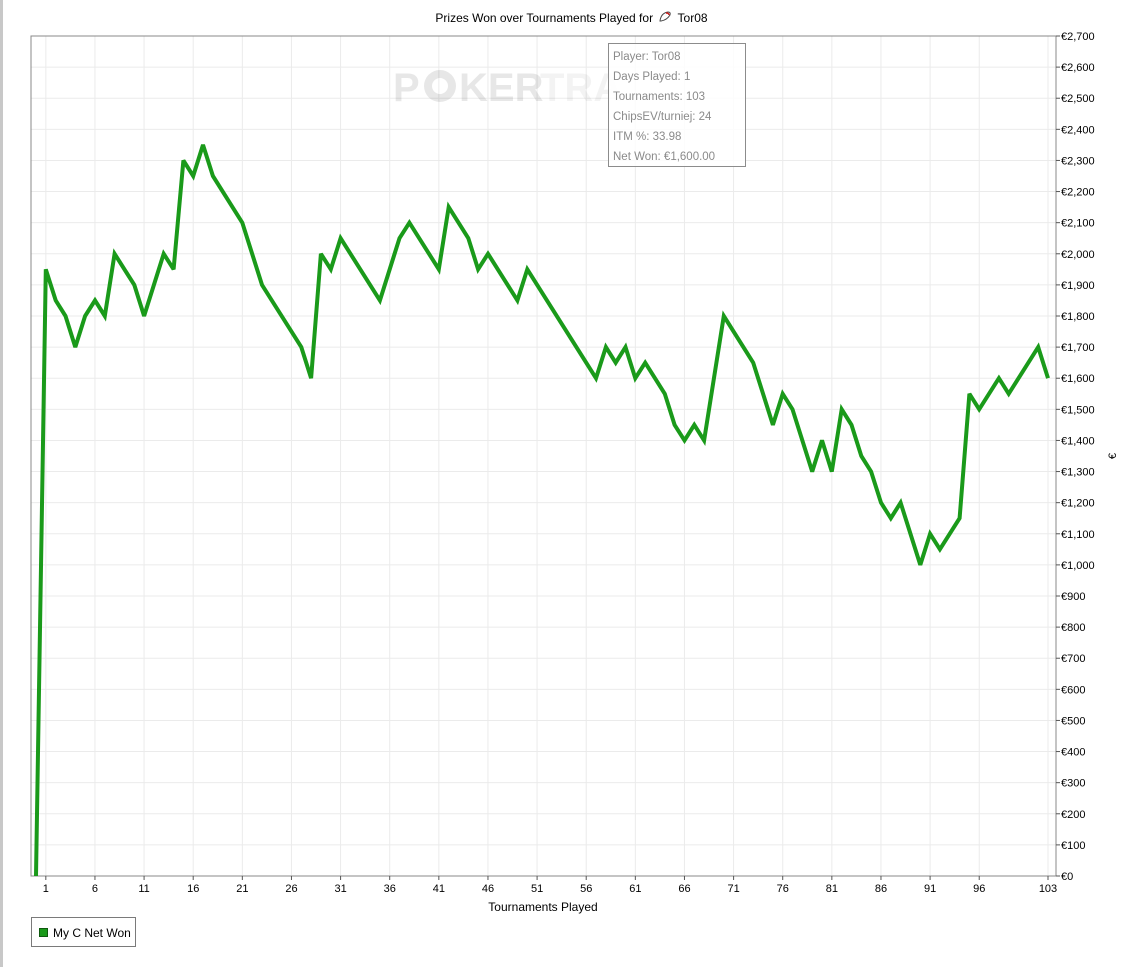  I want to click on x-tick-label: 51, so click(537, 889).